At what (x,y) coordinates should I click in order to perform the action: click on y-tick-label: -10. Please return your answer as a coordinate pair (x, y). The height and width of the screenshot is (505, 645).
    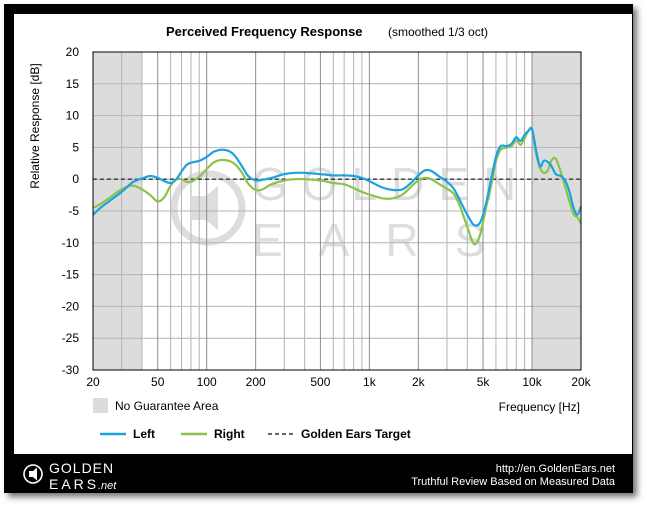
    Looking at the image, I should click on (71, 243).